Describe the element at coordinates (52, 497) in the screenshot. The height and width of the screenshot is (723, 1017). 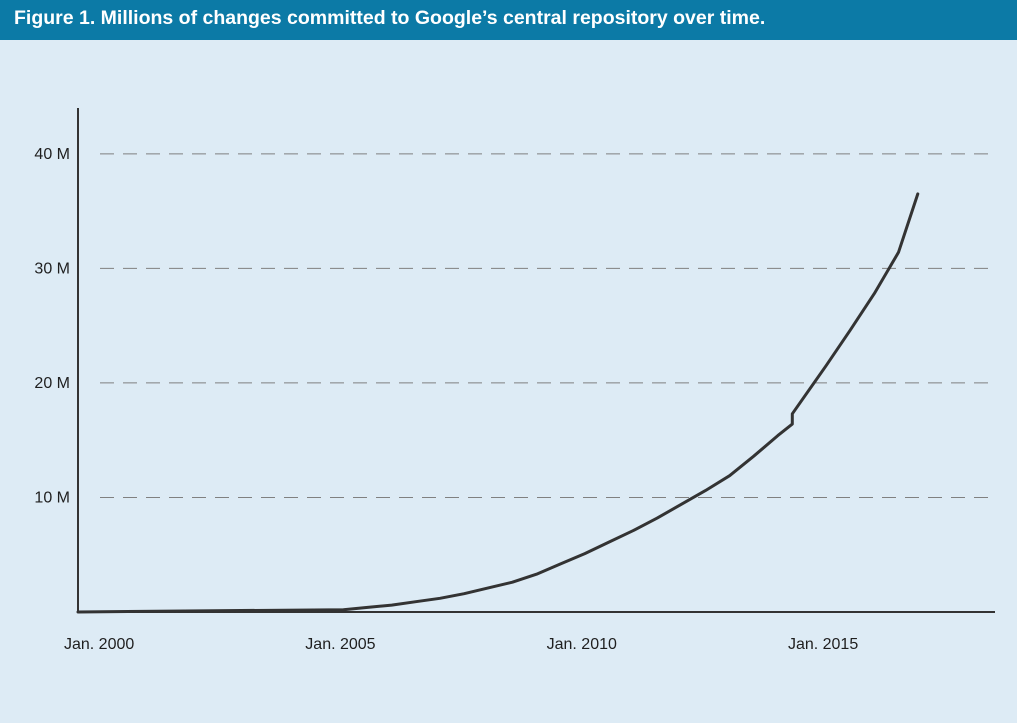
I see `y-tick-label: 10 M` at that location.